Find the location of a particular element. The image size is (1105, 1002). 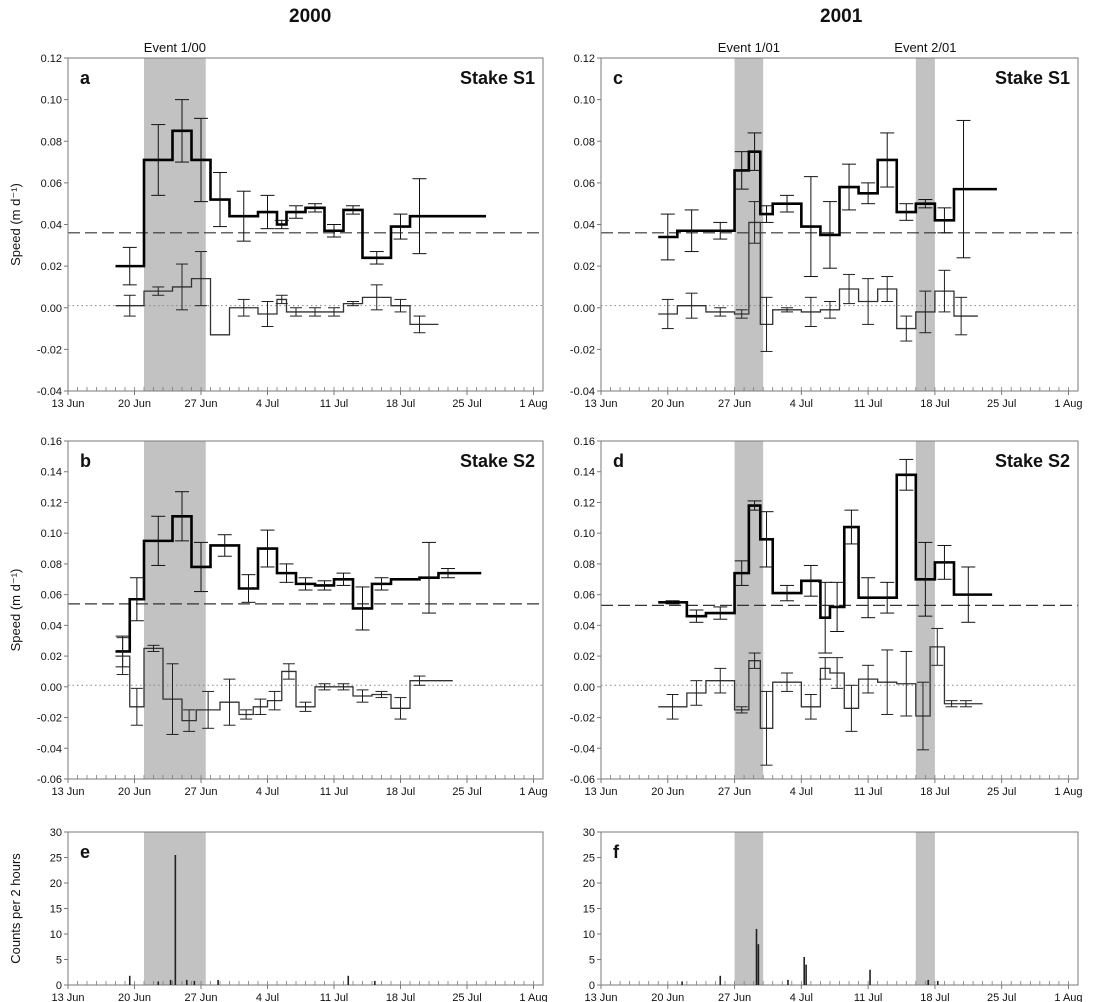

error-bar: -0.002 ± 0.002 is located at coordinates (334, 312).